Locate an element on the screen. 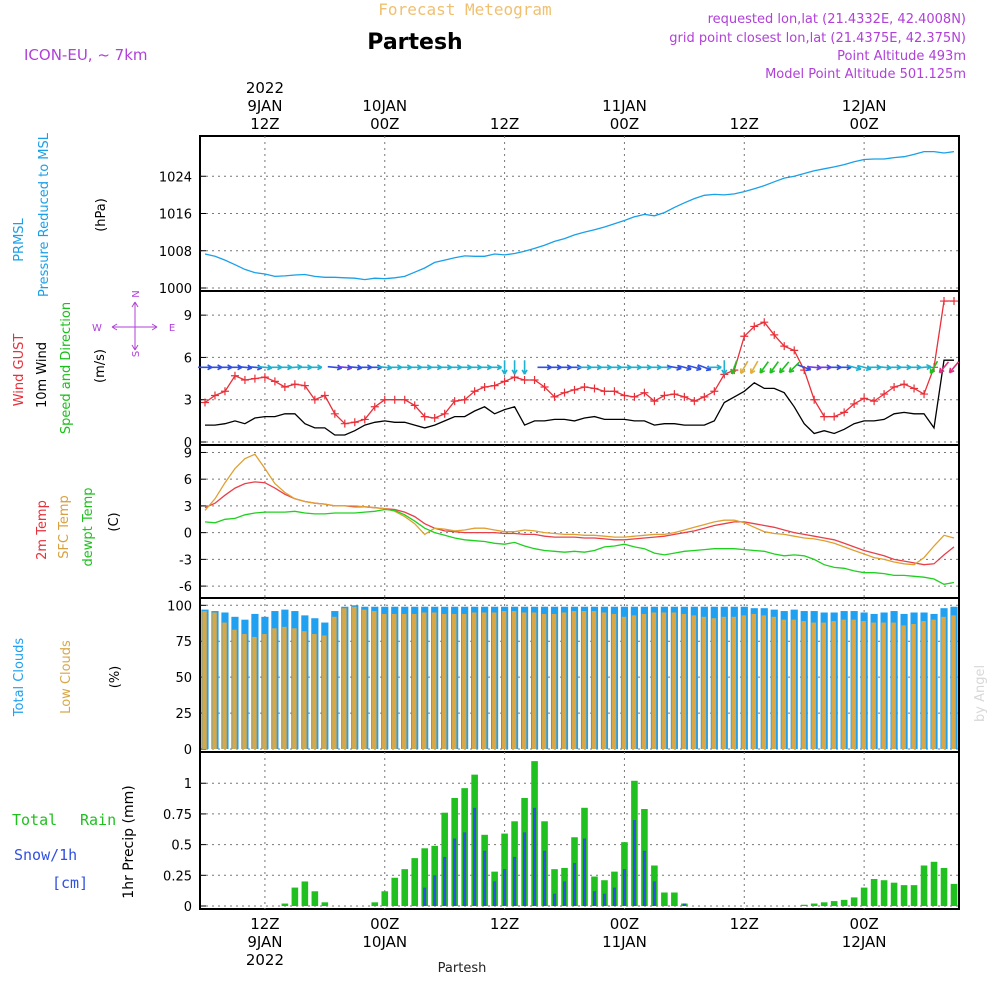 The height and width of the screenshot is (1000, 1000). precip-frame is located at coordinates (579, 830).